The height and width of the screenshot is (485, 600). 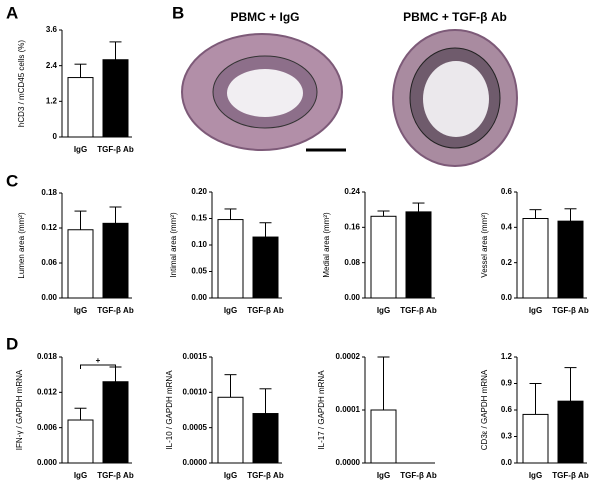 What do you see at coordinates (484, 245) in the screenshot?
I see `y-axis-label: Vessel area (mm²)` at bounding box center [484, 245].